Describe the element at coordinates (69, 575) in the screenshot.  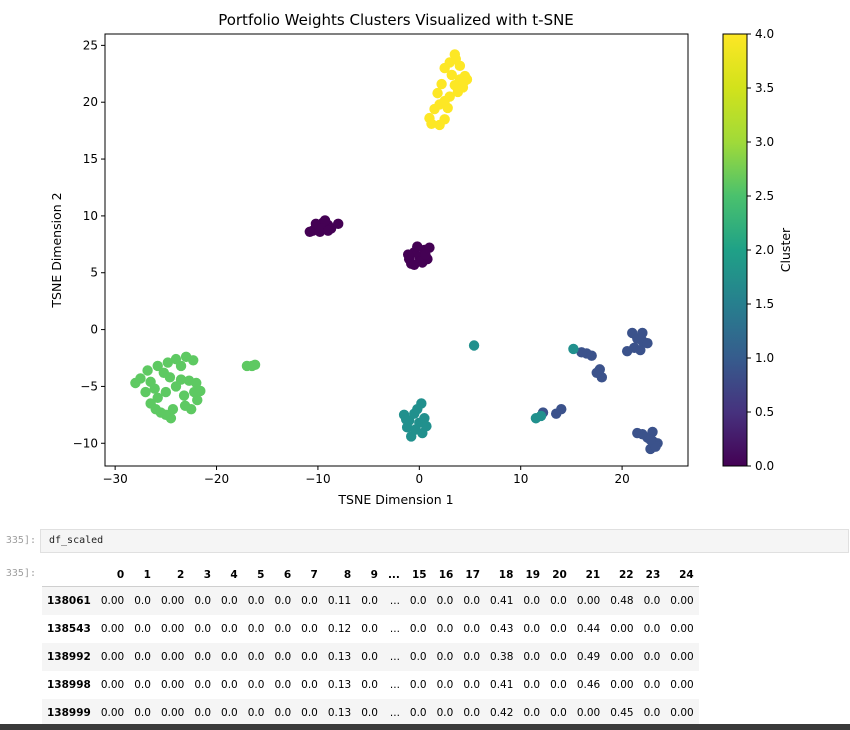
I see `index-header` at that location.